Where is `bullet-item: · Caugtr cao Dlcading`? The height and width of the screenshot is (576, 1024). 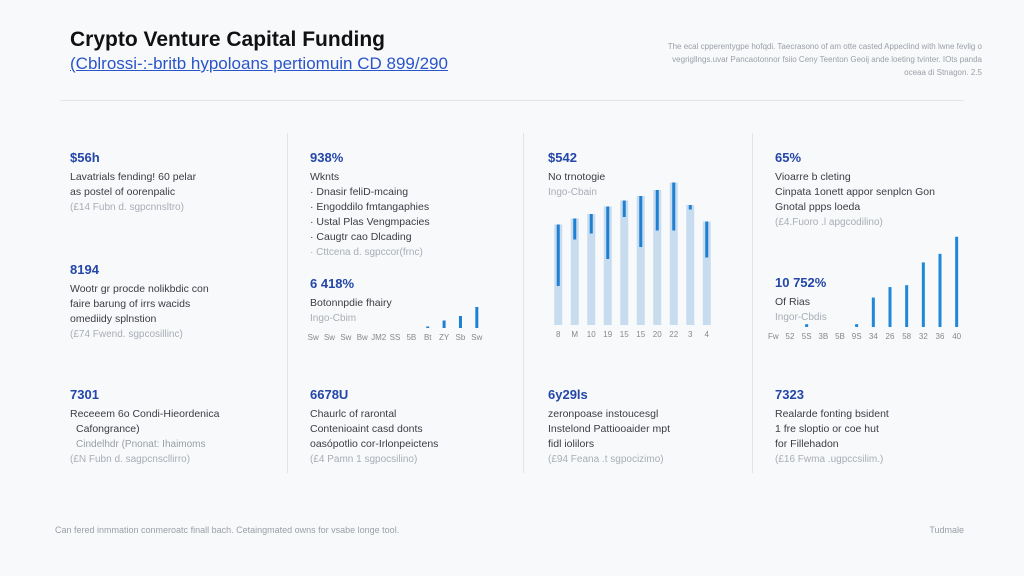
bullet-item: · Caugtr cao Dlcading is located at coordinates (361, 237).